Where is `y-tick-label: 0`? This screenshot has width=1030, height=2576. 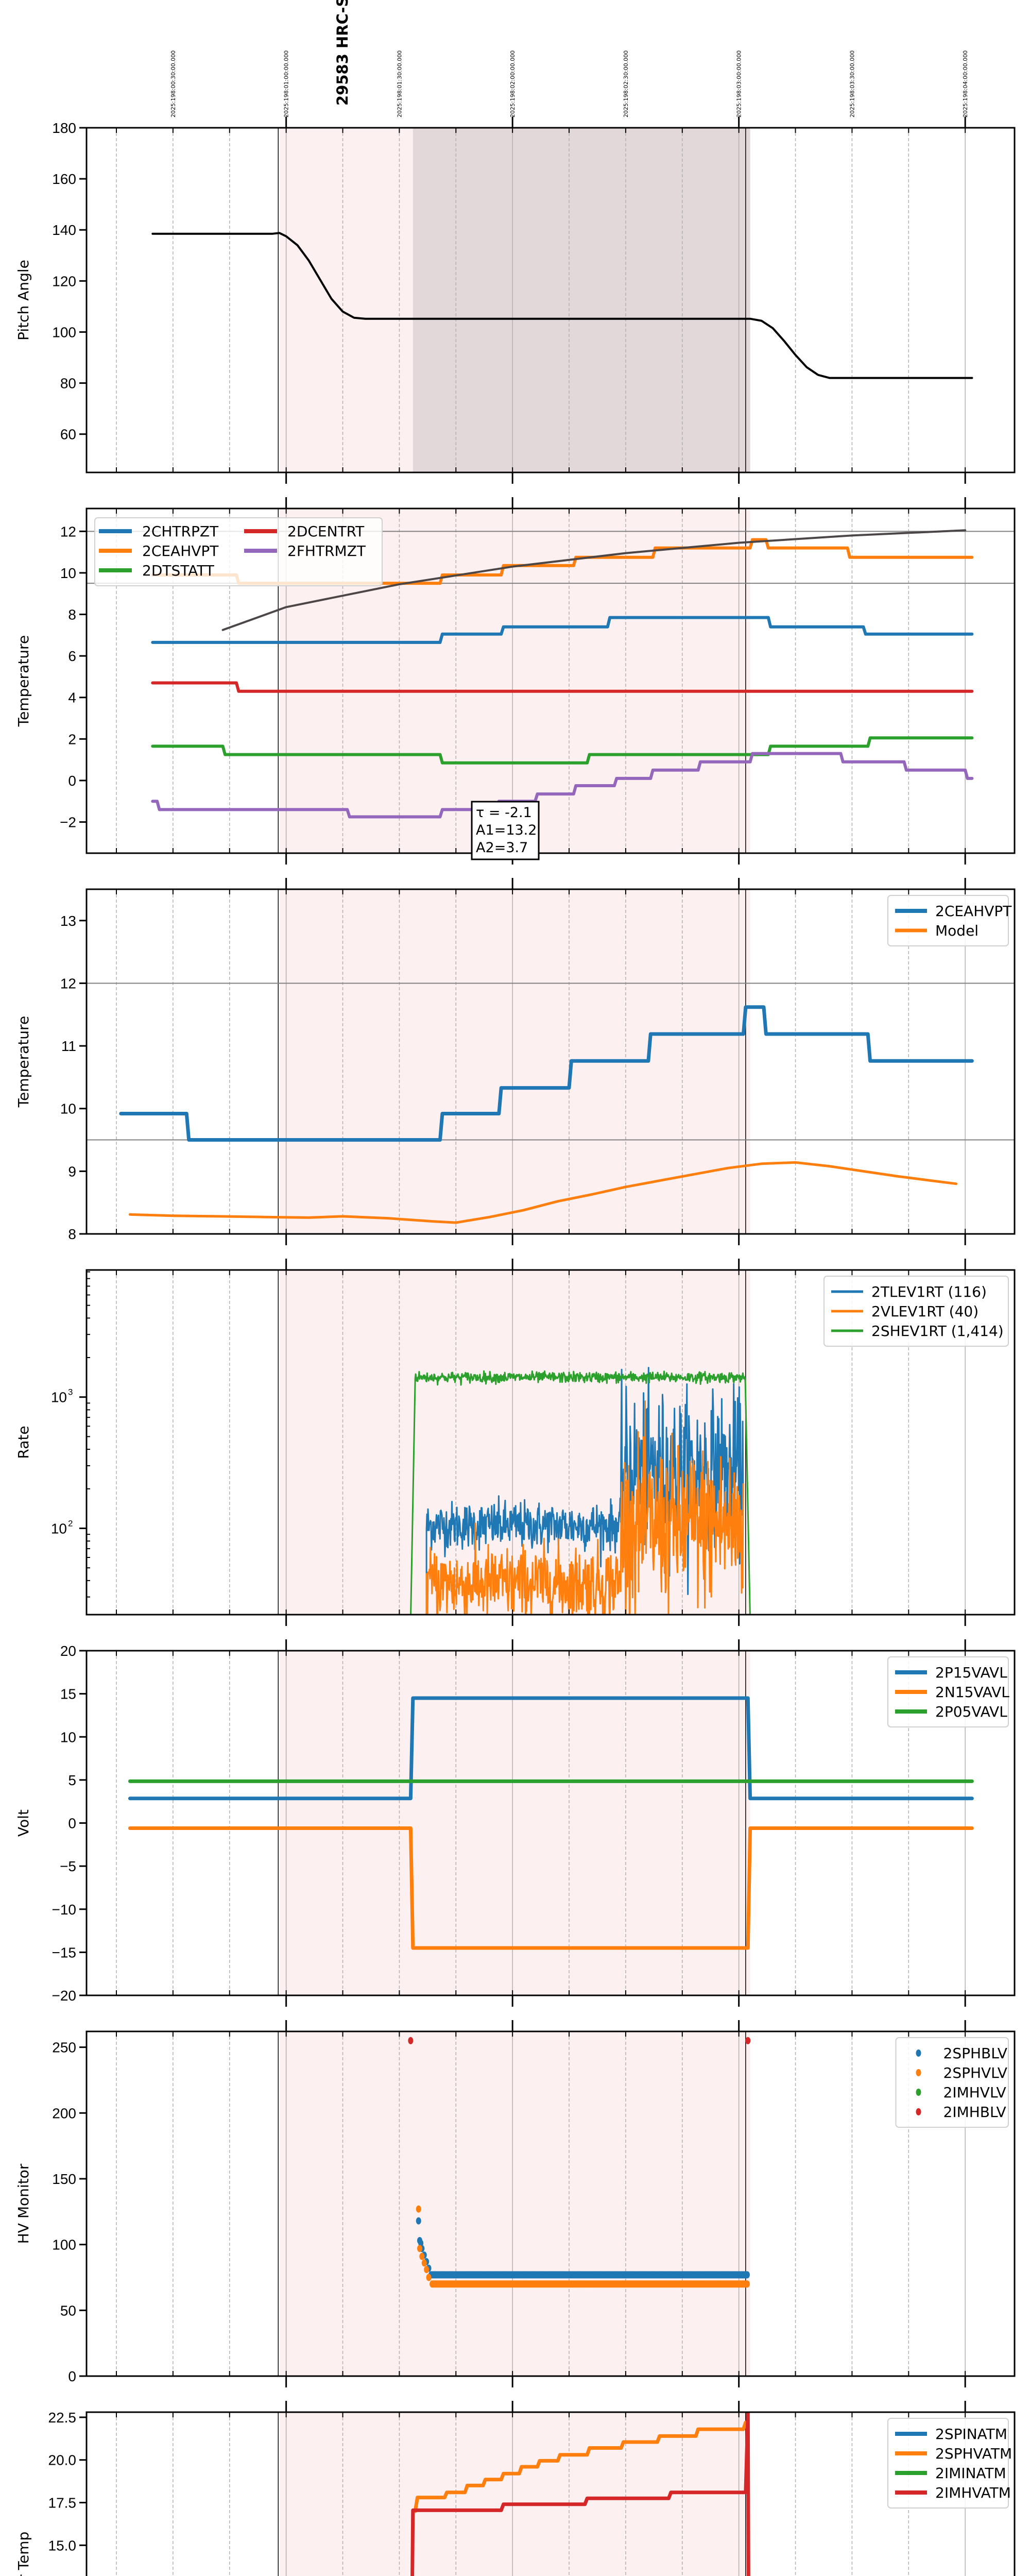
y-tick-label: 0 is located at coordinates (72, 1824).